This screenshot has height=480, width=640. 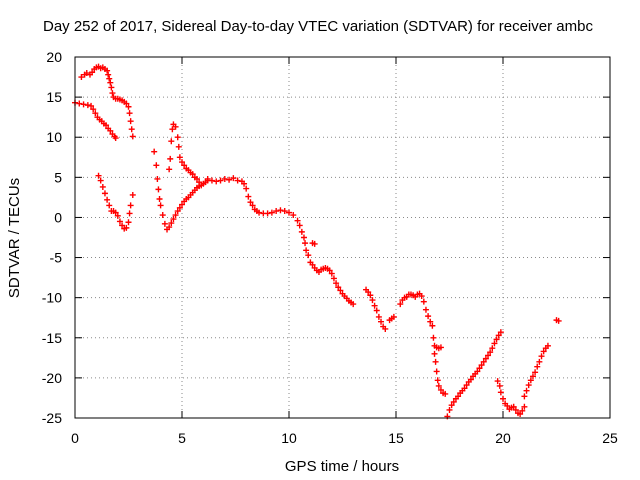 I want to click on y-axis-title: SDTVAR / TECUs, so click(x=14, y=238).